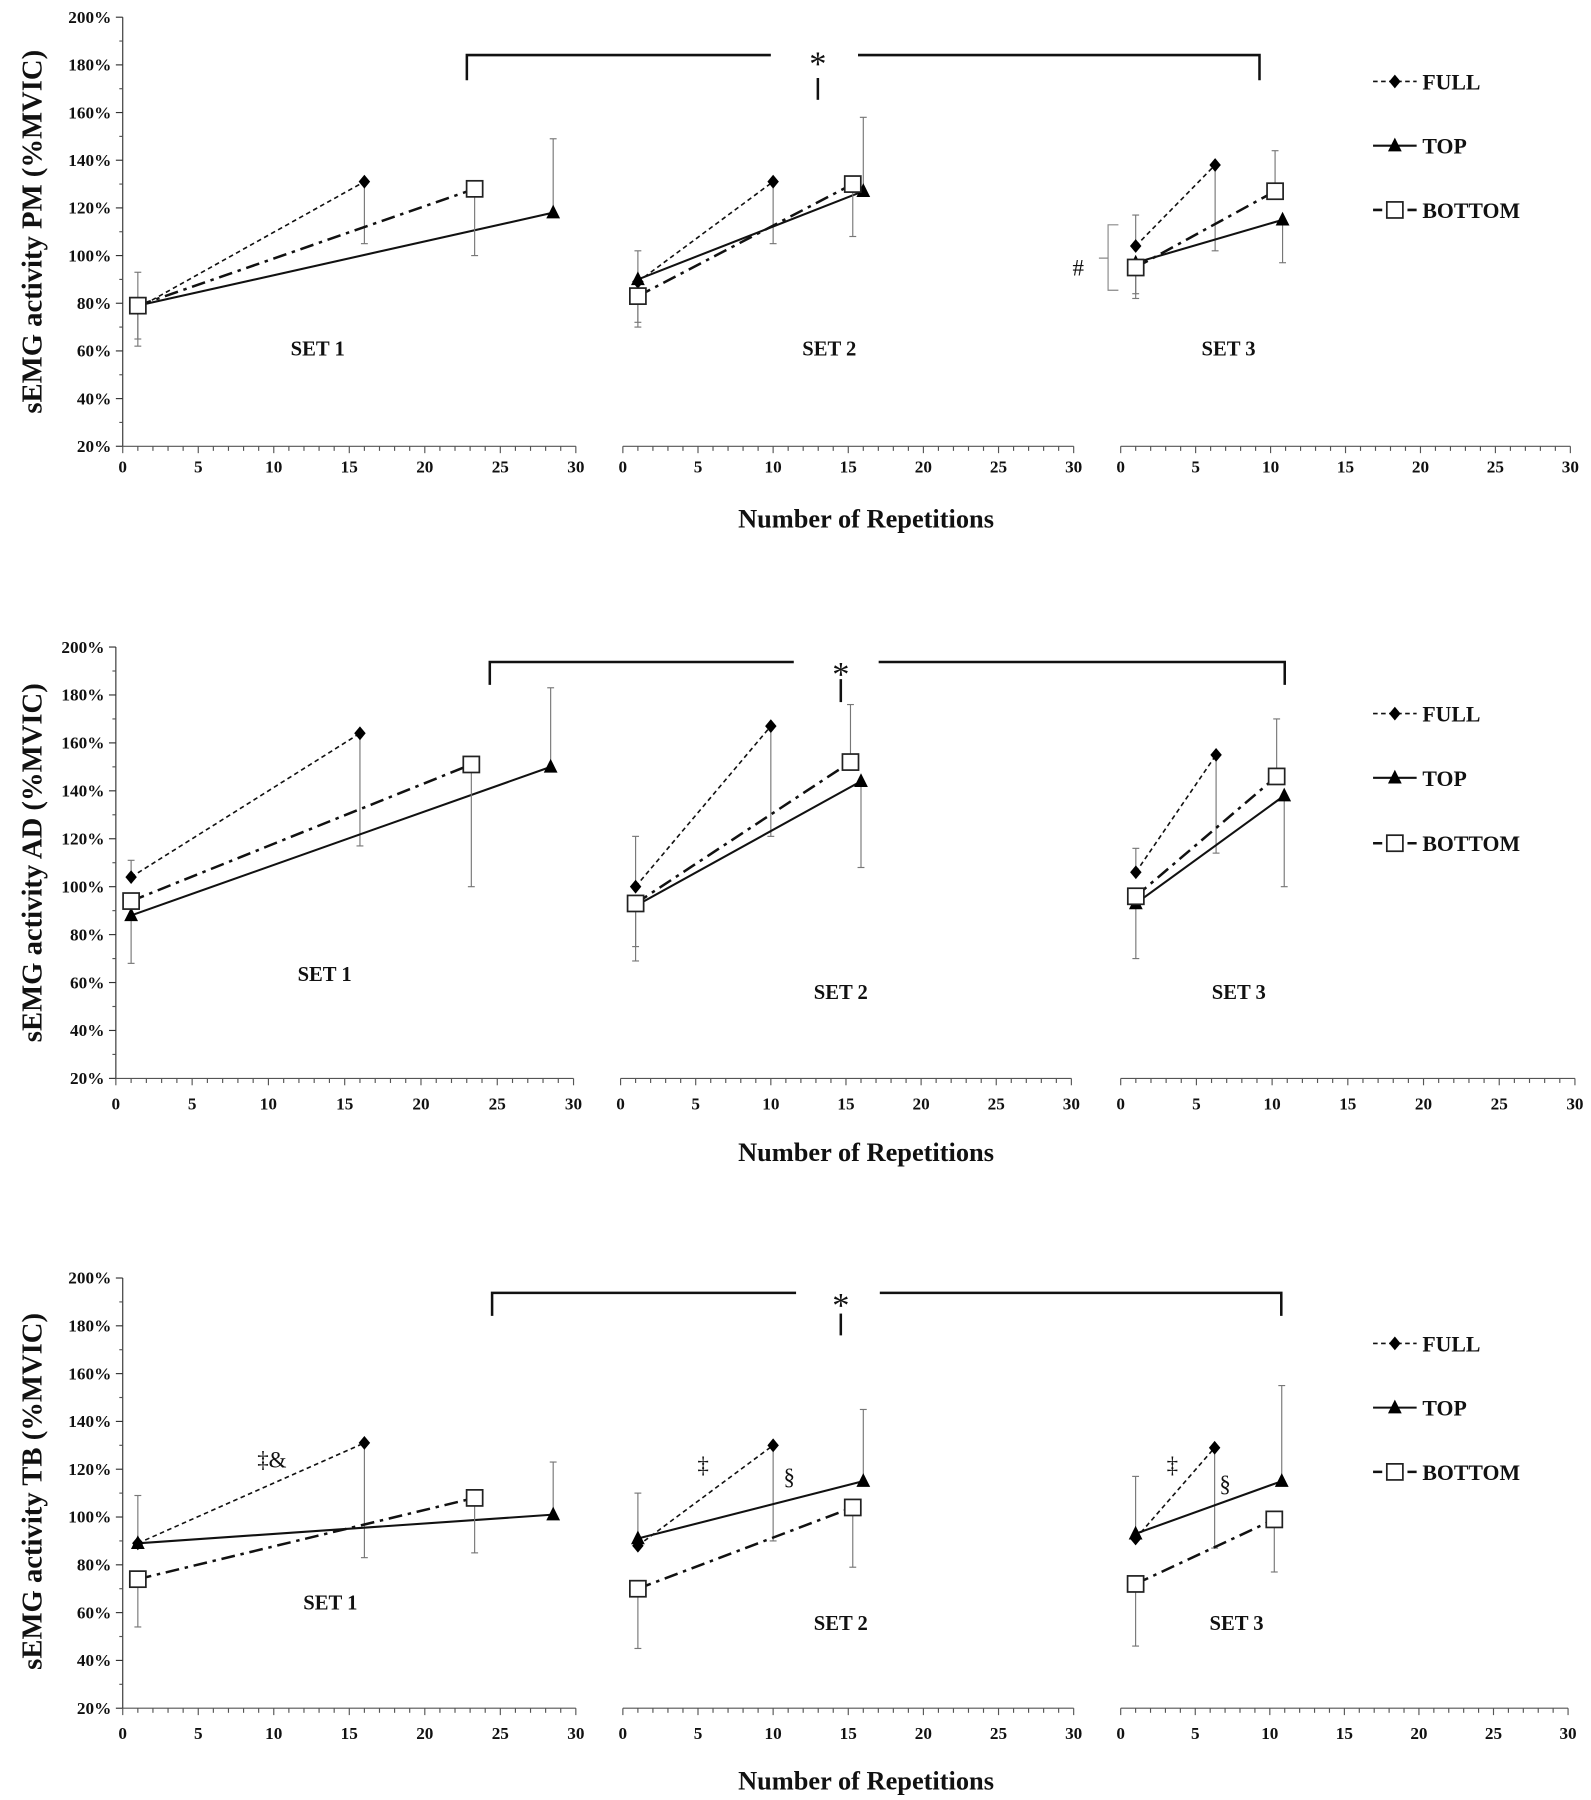 Image resolution: width=1591 pixels, height=1800 pixels. Describe the element at coordinates (702, 1465) in the screenshot. I see `annotation-symbol: ‡` at that location.